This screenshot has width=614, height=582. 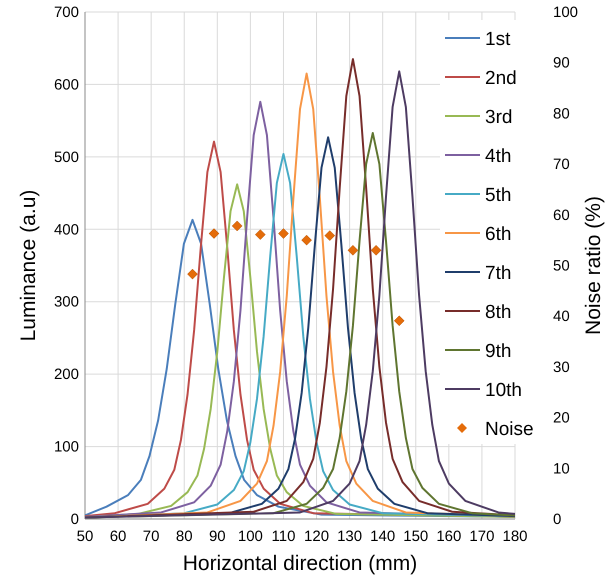 I want to click on x-tick-label: 150, so click(x=415, y=536).